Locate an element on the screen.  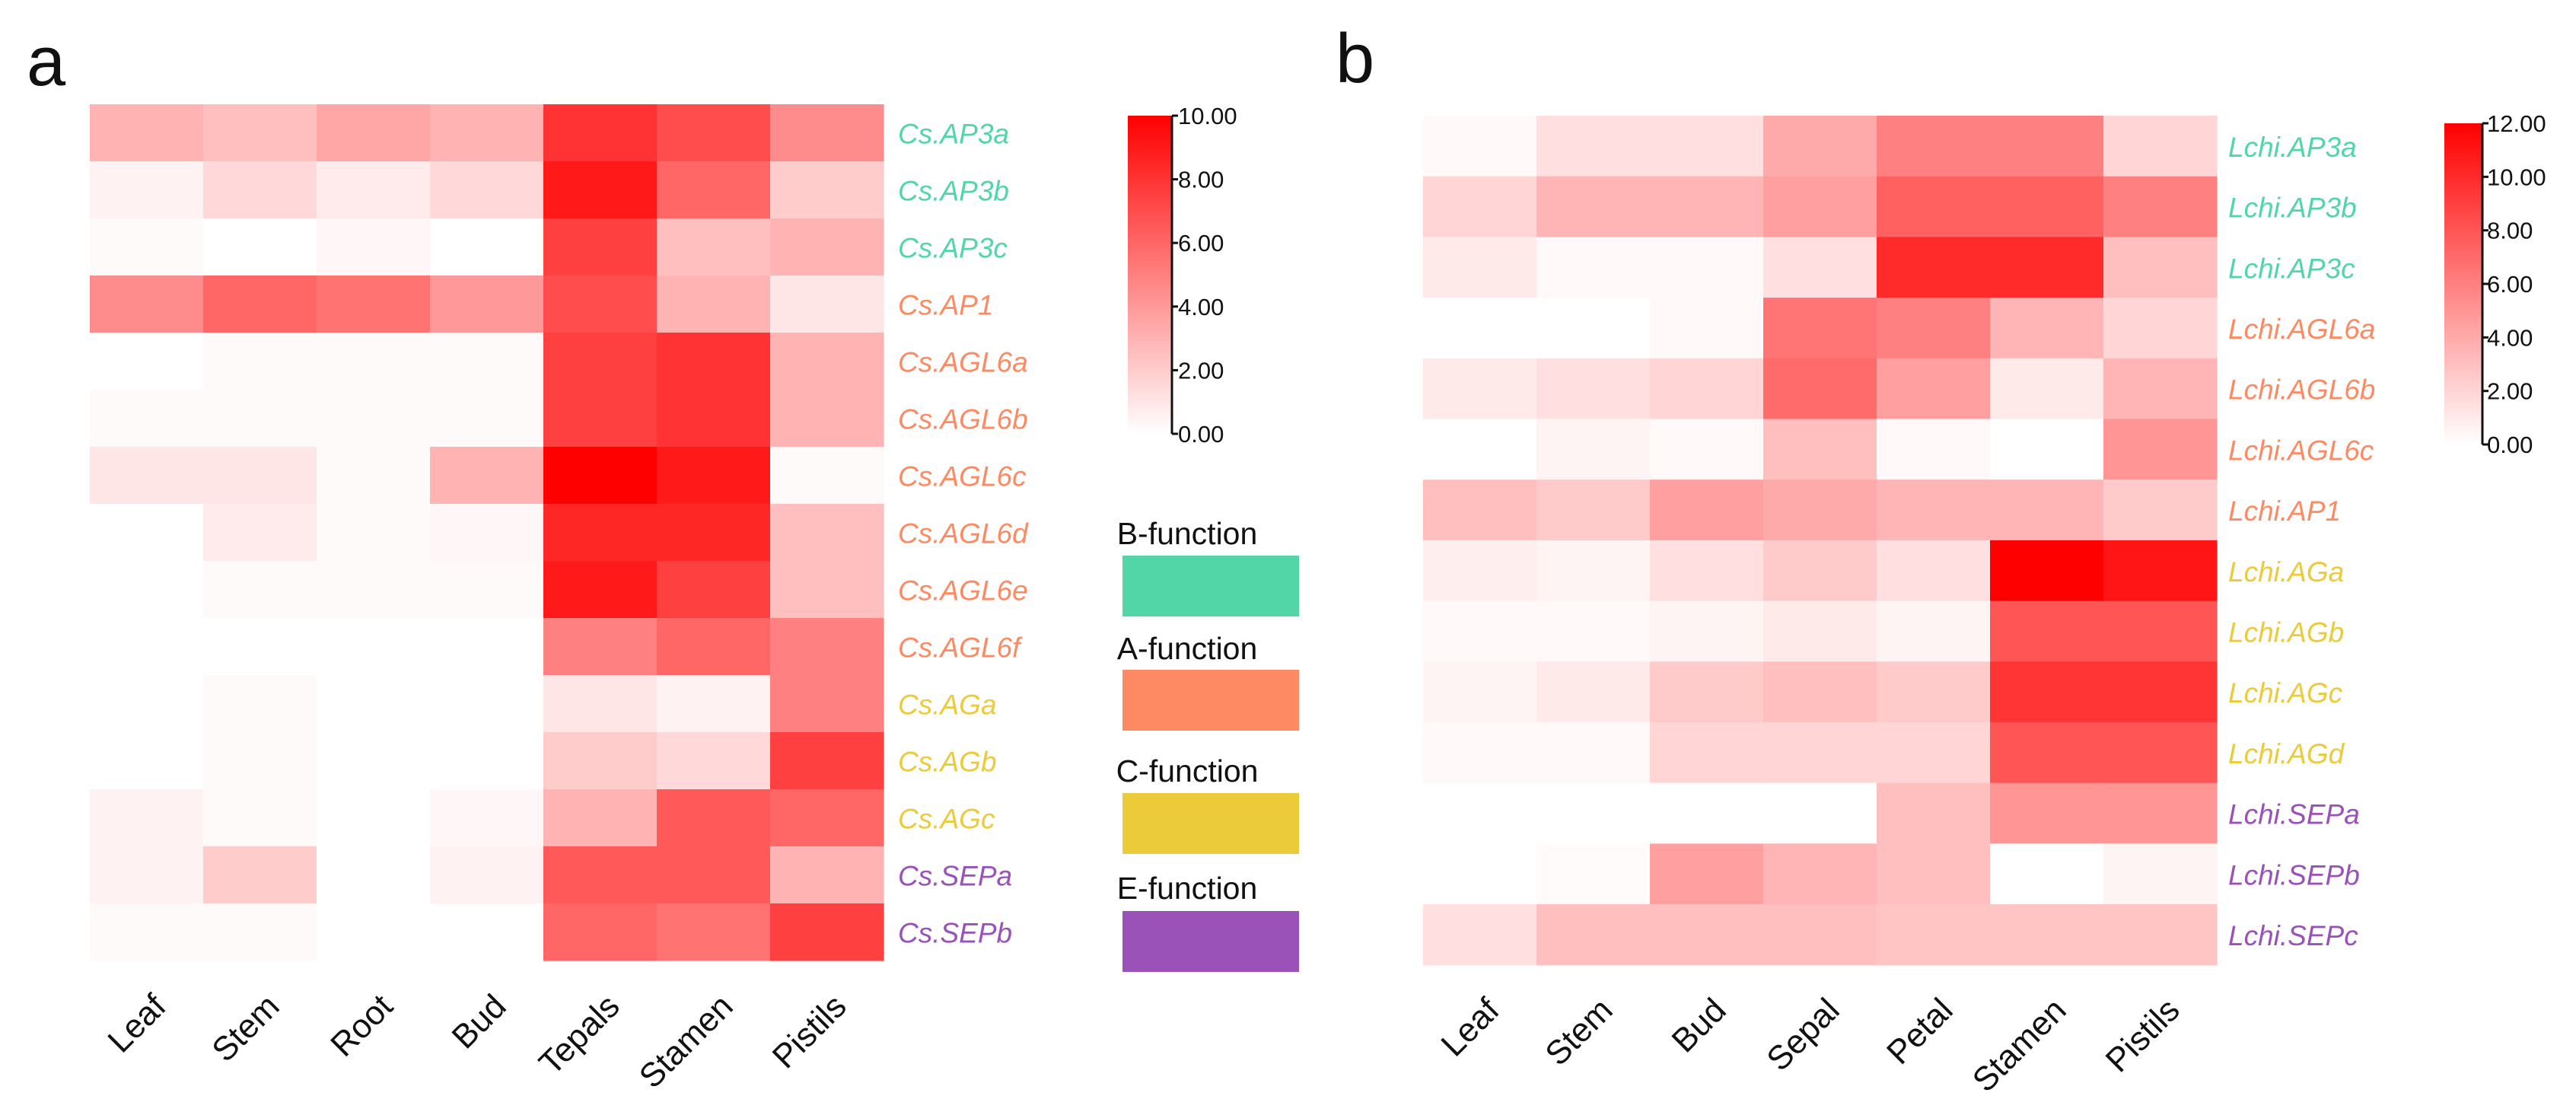
heatmap-cell-cs-ap3a-stamen is located at coordinates (714, 133).